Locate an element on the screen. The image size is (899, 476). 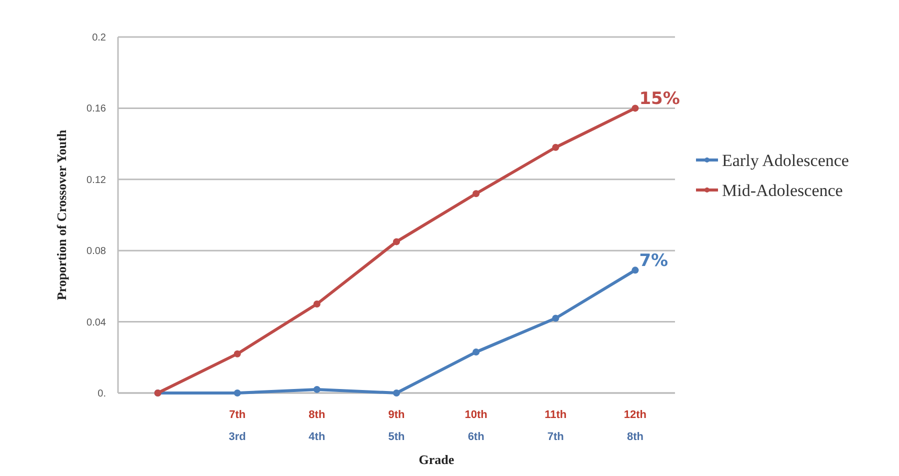
y-tick-label: 0.04 is located at coordinates (96, 322).